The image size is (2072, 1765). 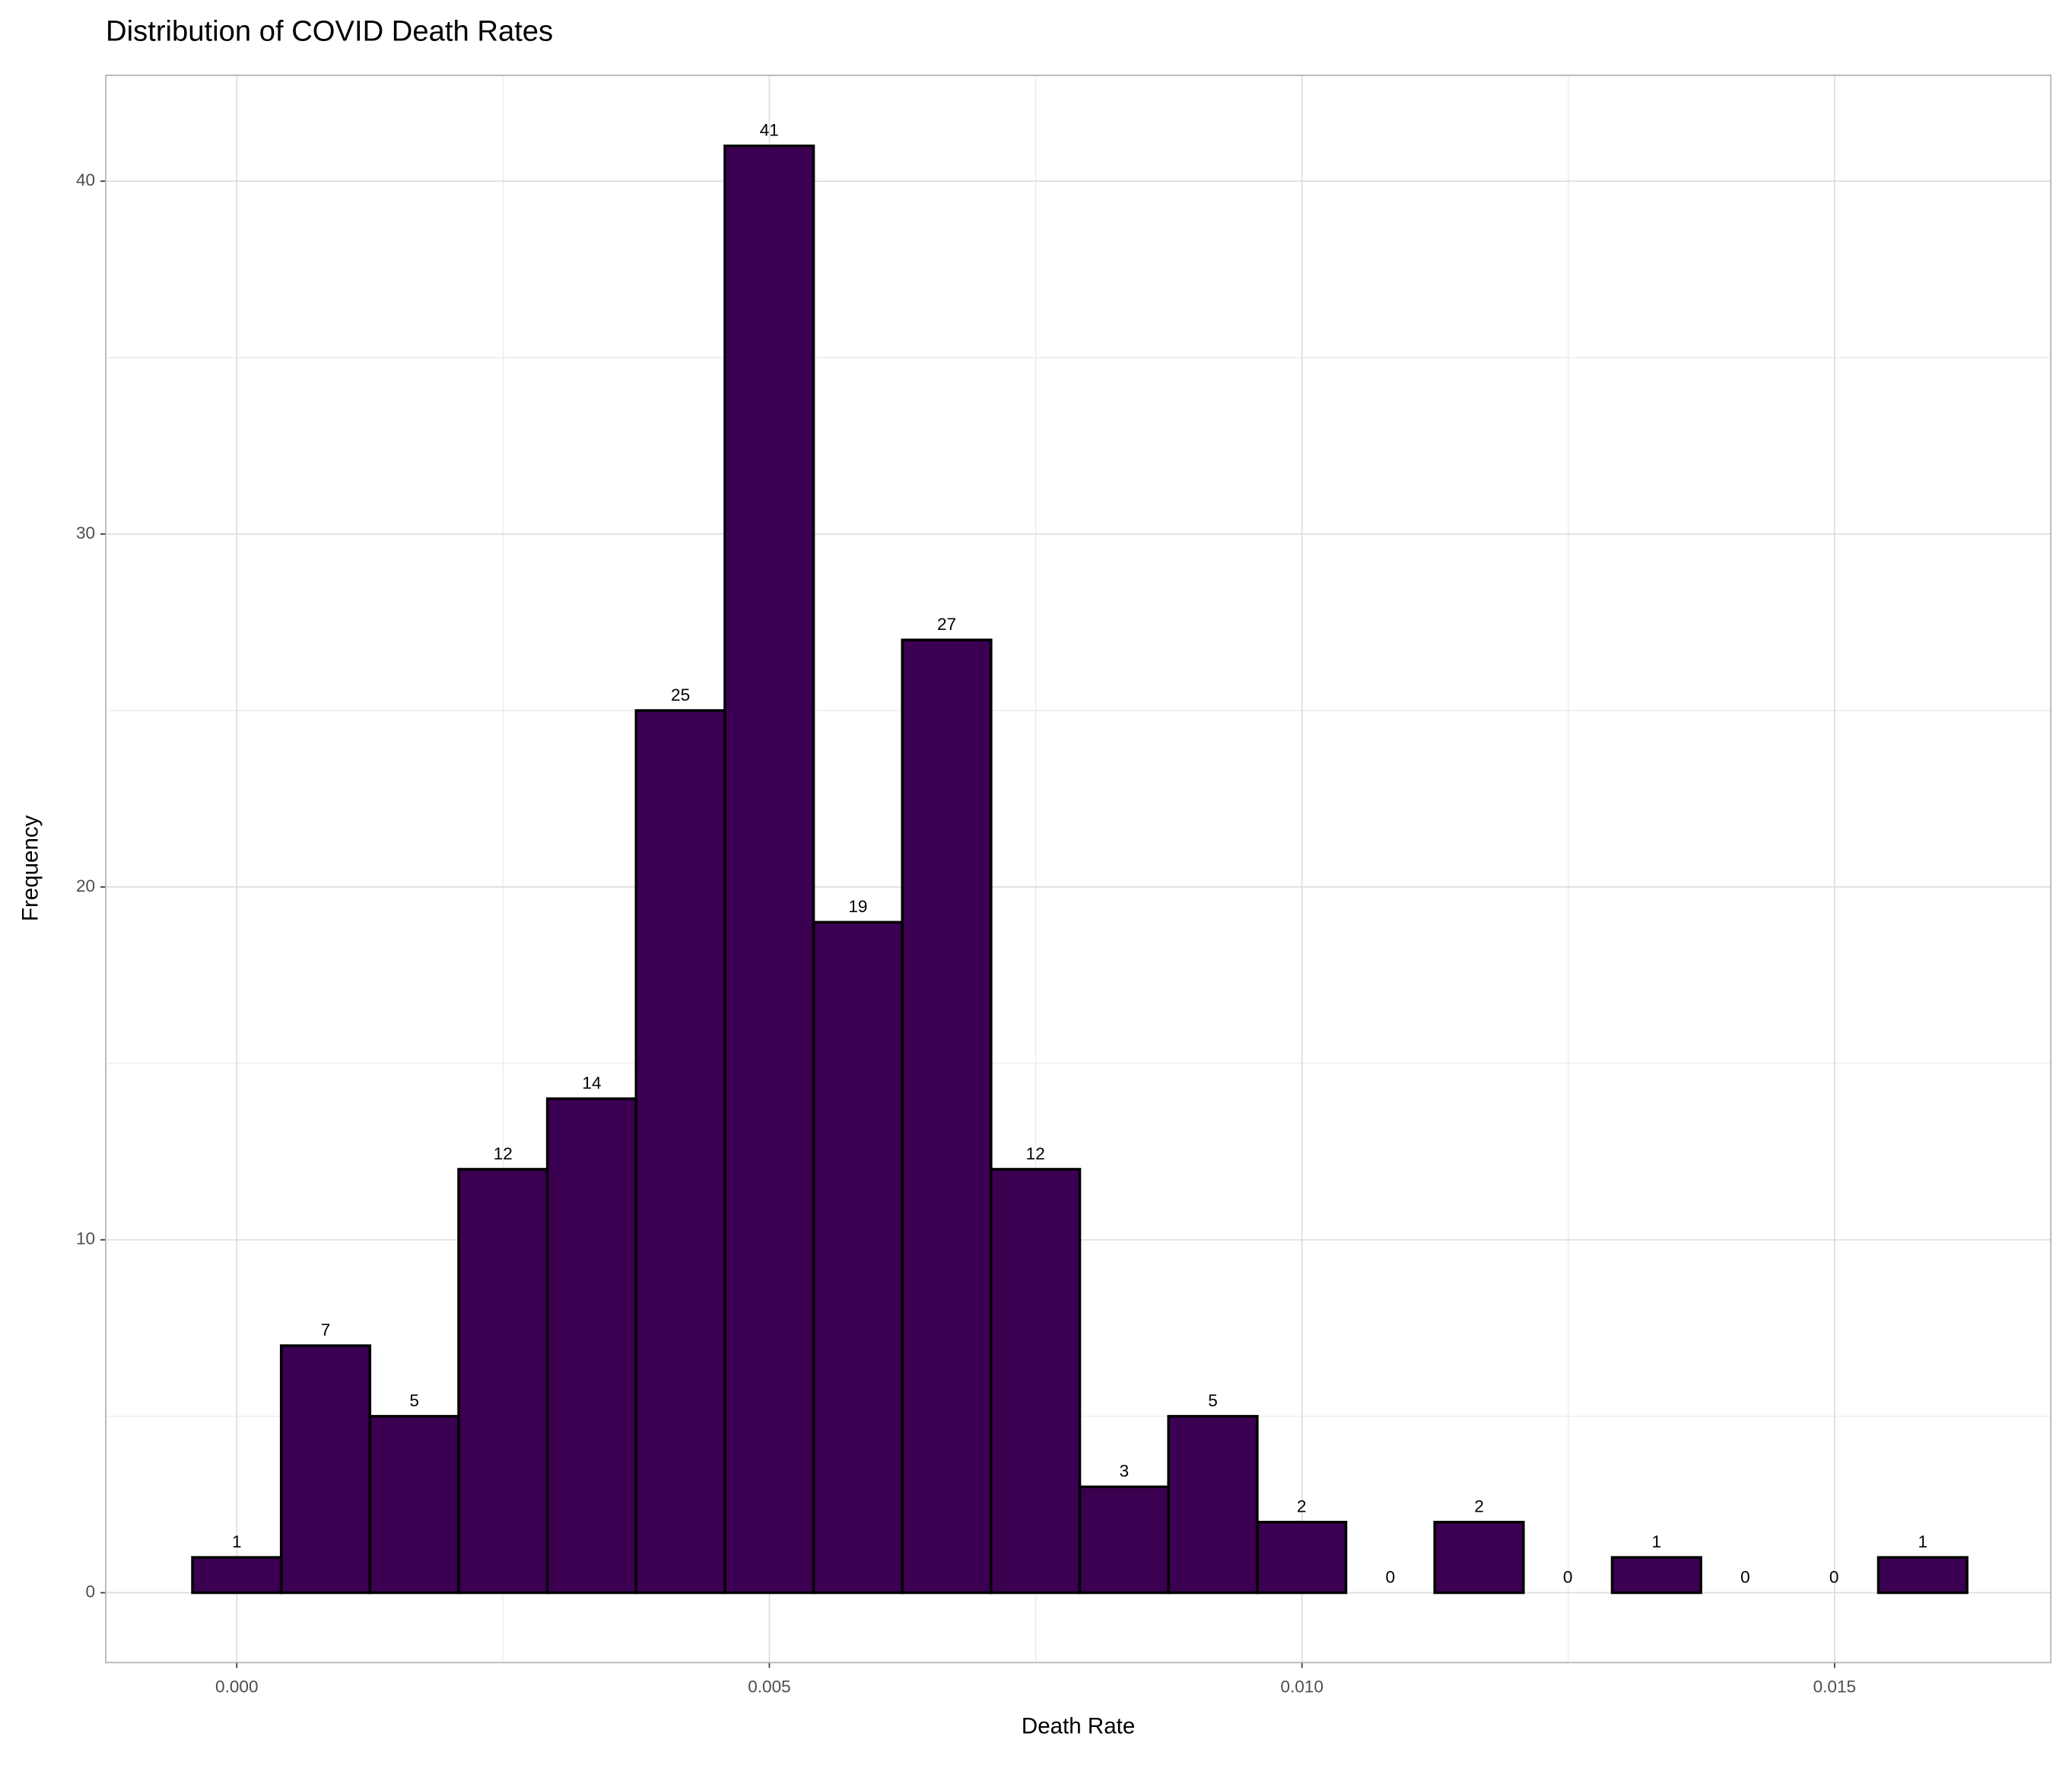 What do you see at coordinates (237, 1686) in the screenshot?
I see `x-tick-label: 0.000` at bounding box center [237, 1686].